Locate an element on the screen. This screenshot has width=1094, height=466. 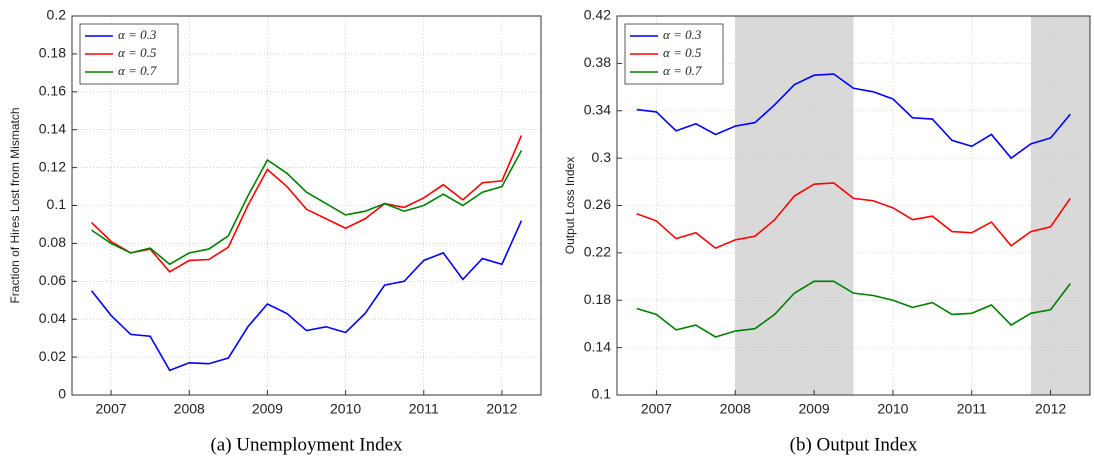
caption: (a) Unemployment Index is located at coordinates (306, 444).